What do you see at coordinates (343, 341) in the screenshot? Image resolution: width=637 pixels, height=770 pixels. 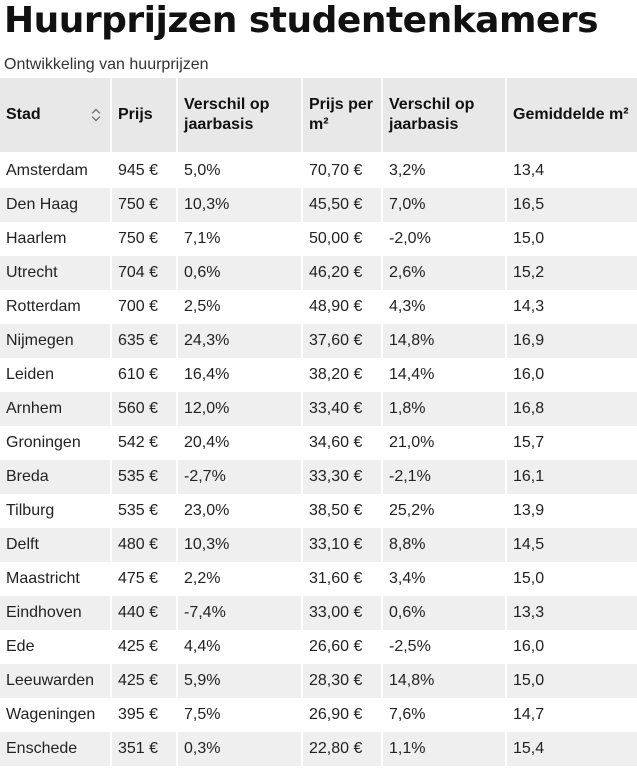 I see `cell-prijs-per-m2: 37,60 €` at bounding box center [343, 341].